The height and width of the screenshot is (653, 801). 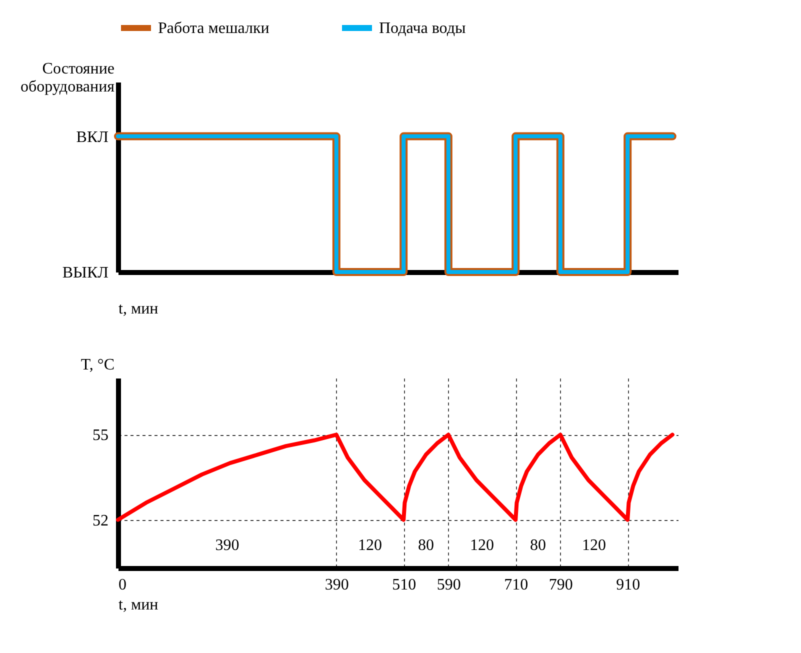 What do you see at coordinates (122, 585) in the screenshot?
I see `x-tick-label: 0` at bounding box center [122, 585].